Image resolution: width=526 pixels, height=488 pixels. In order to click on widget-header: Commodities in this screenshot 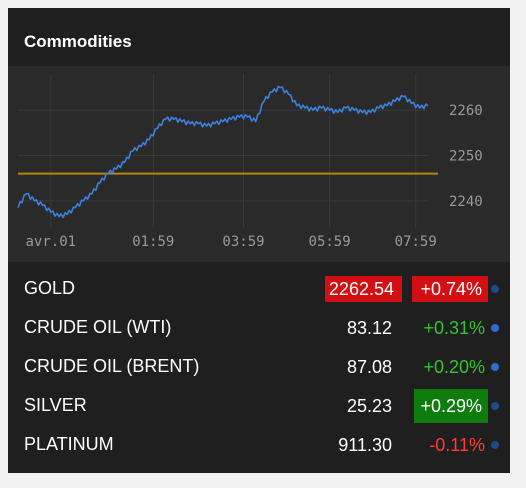, I will do `click(259, 37)`.